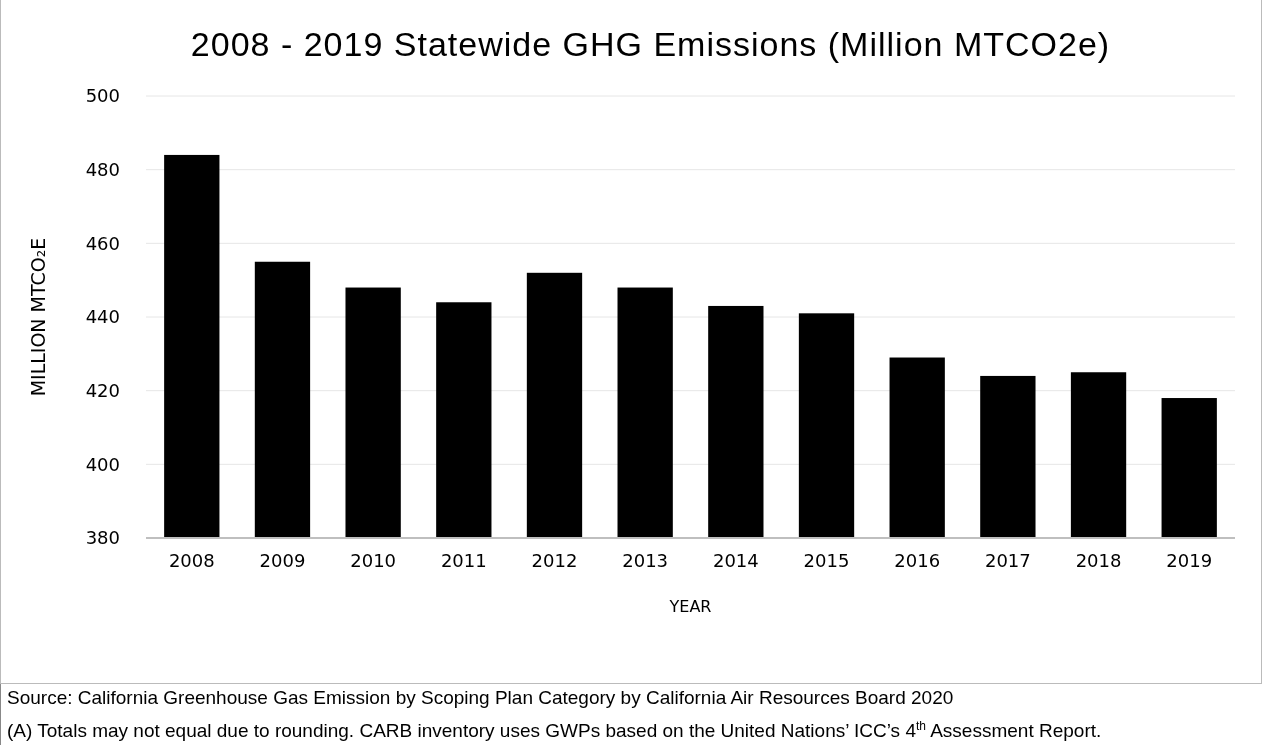 Image resolution: width=1265 pixels, height=746 pixels. What do you see at coordinates (826, 560) in the screenshot?
I see `x-tick-label: 2015` at bounding box center [826, 560].